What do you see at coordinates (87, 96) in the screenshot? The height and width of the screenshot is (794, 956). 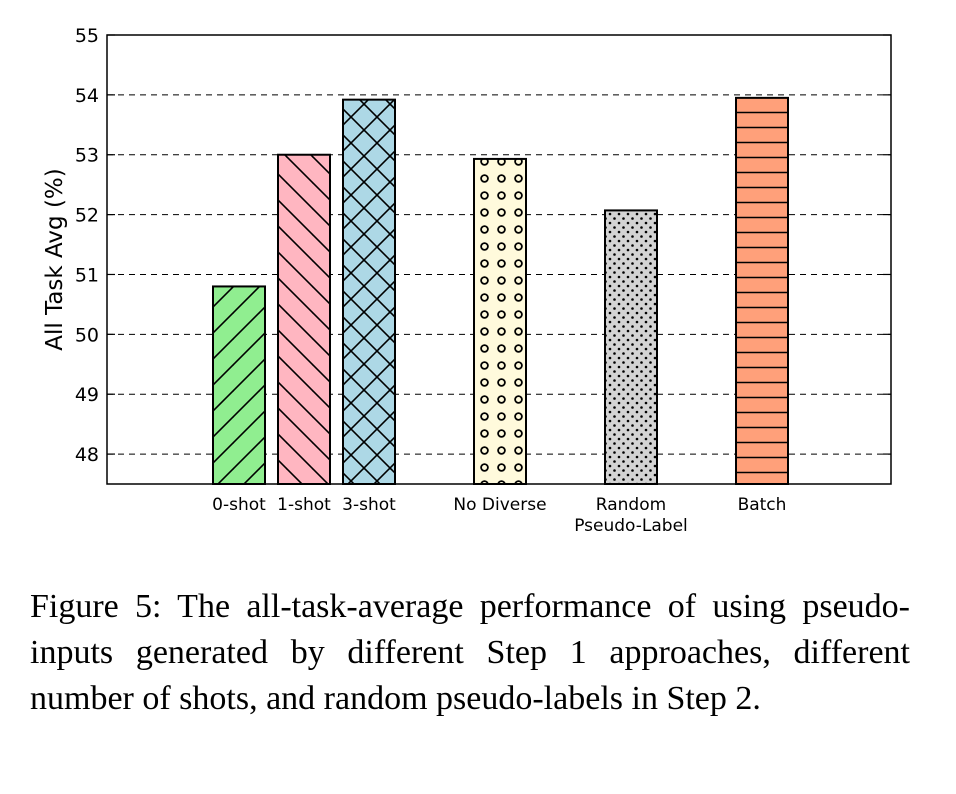 I see `y-tick-label: 54` at bounding box center [87, 96].